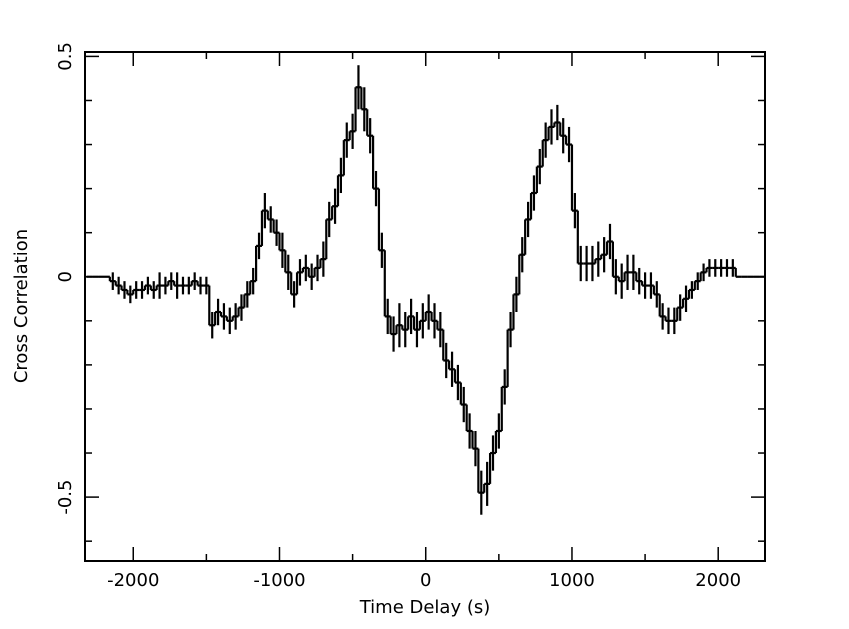 The image size is (849, 629). I want to click on x-tick-label: -2000, so click(133, 580).